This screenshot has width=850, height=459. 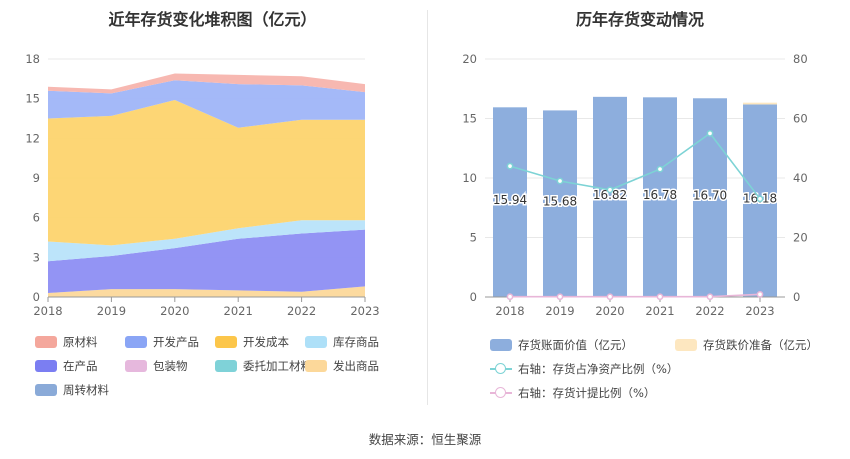 What do you see at coordinates (425, 439) in the screenshot?
I see `source-note: 数据来源：恒生聚源` at bounding box center [425, 439].